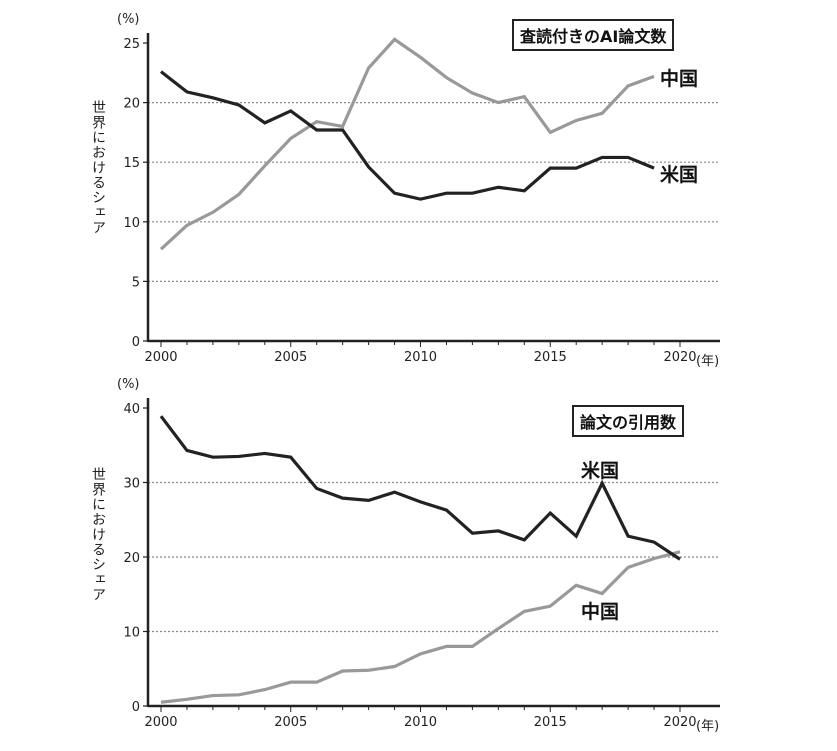 This screenshot has width=837, height=751. What do you see at coordinates (420, 627) in the screenshot?
I see `bottom-series-line-china` at bounding box center [420, 627].